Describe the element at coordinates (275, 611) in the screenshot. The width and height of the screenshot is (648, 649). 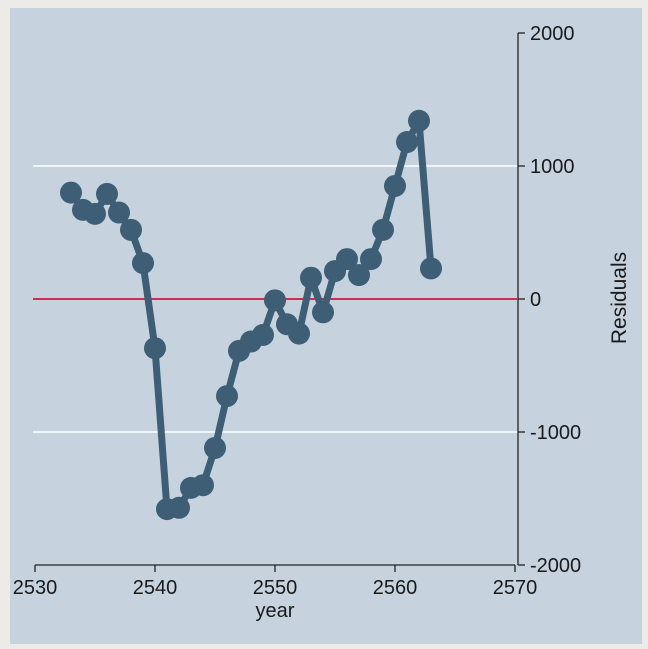
I see `x-axis-label: year` at that location.